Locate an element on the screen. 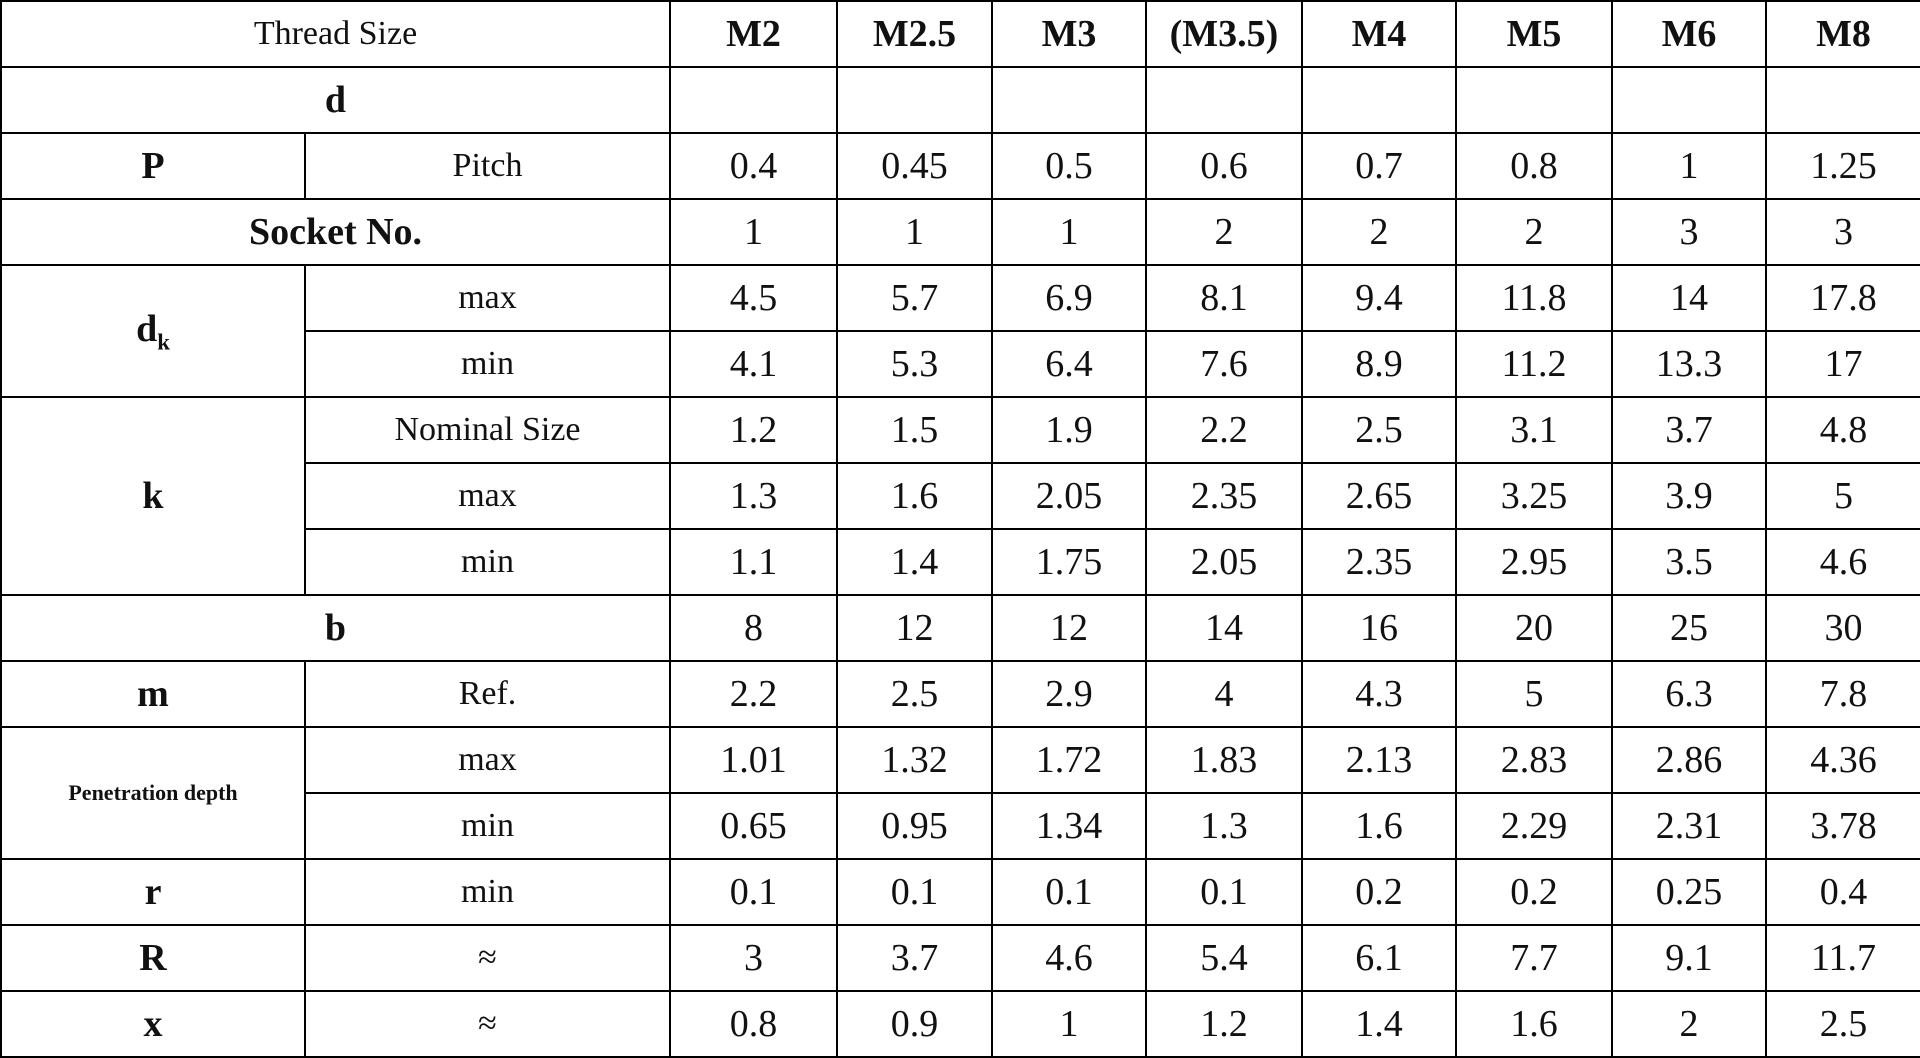 The width and height of the screenshot is (1920, 1058). value-cell: 4.8 is located at coordinates (1842, 430).